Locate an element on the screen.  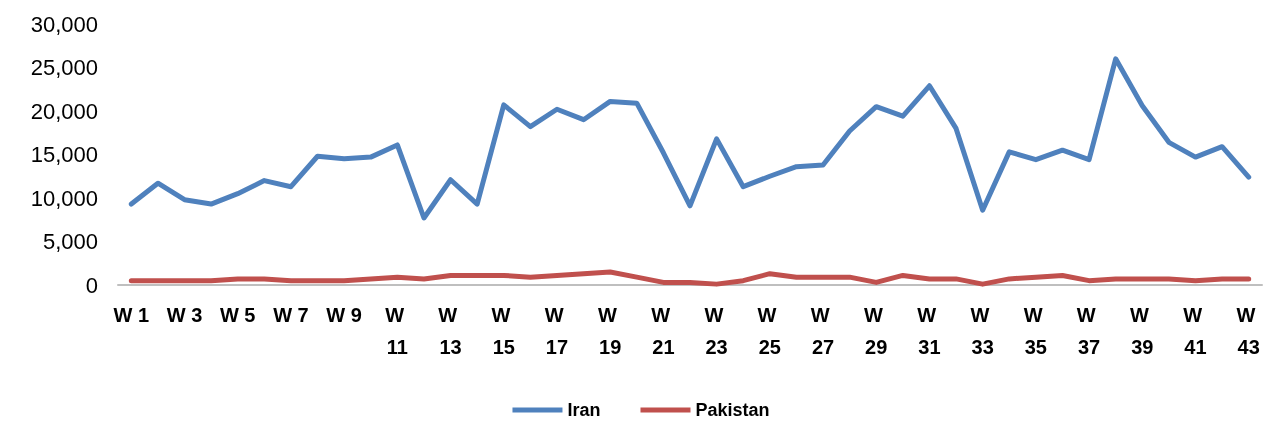
x-tick-label: W 17 is located at coordinates (557, 331).